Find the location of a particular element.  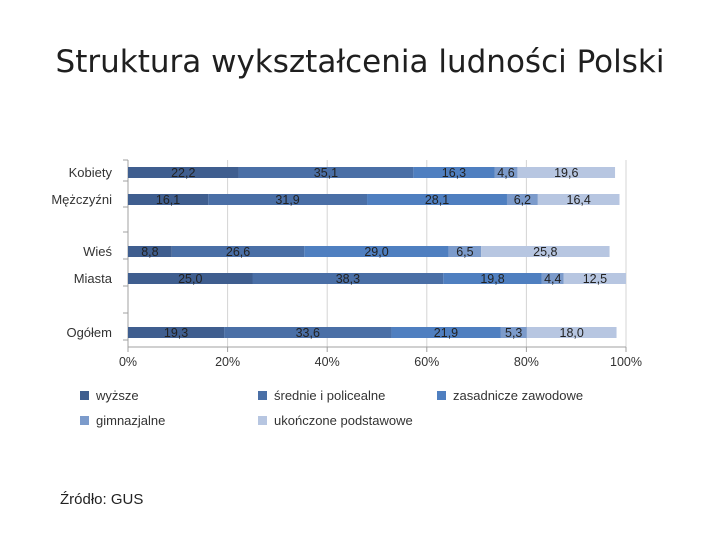

legend-label: ukończone podstawowe is located at coordinates (343, 420).